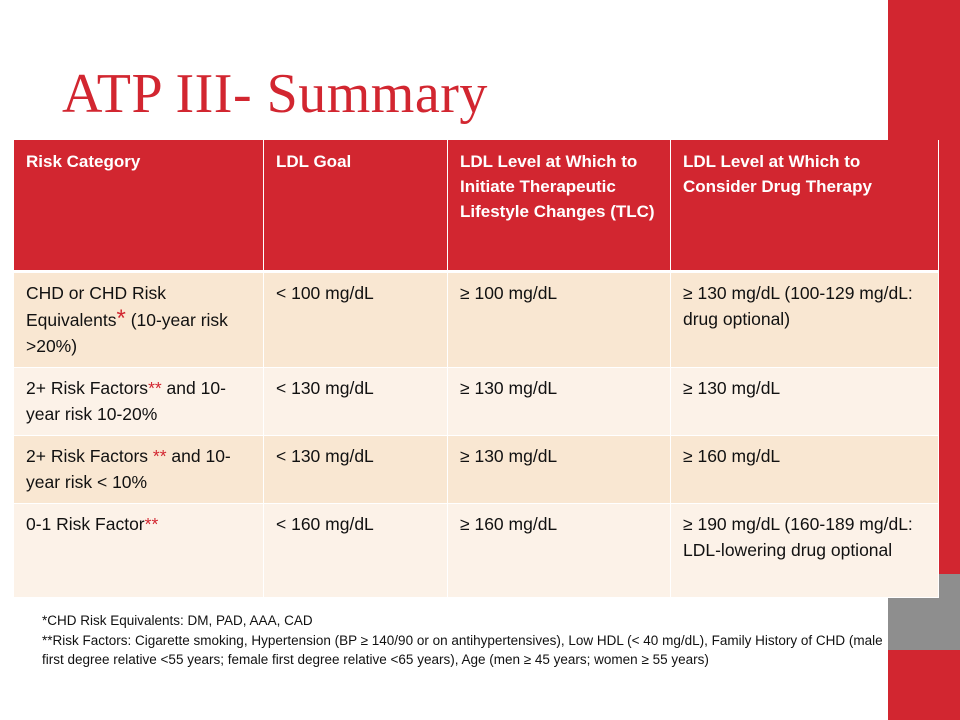 This screenshot has height=720, width=960. Describe the element at coordinates (804, 469) in the screenshot. I see `drug-level-cell: ≥ 160 mg/dL` at that location.